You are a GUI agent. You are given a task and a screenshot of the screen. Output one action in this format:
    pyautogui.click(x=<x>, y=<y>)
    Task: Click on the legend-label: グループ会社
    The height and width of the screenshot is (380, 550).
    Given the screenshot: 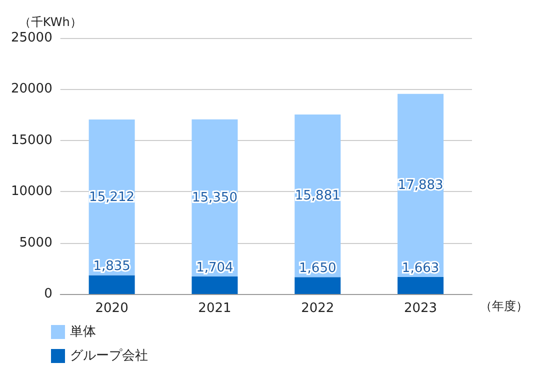 What is the action you would take?
    pyautogui.click(x=109, y=356)
    